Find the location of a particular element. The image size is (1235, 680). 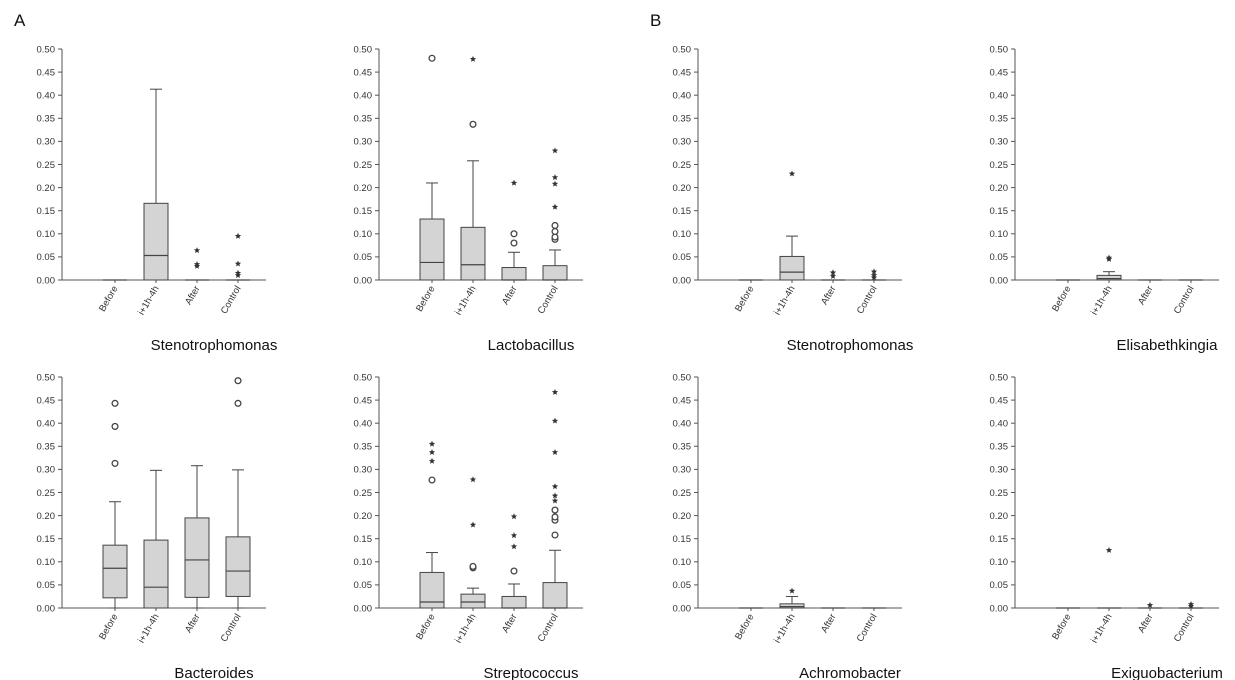

box-before is located at coordinates (432, 167).